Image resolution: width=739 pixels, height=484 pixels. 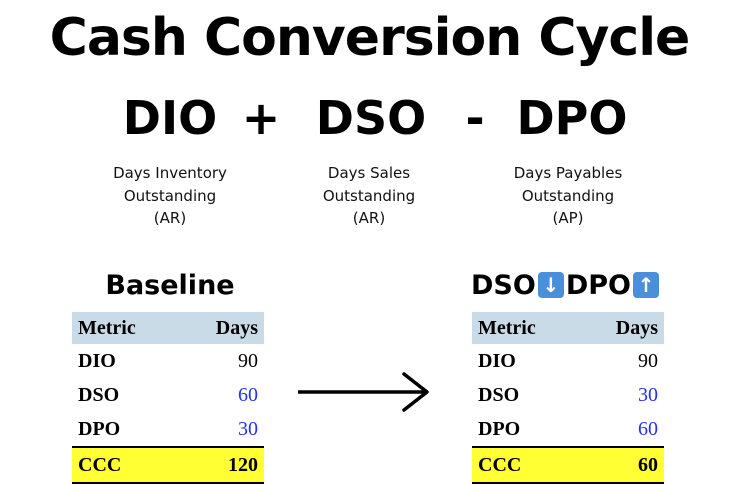 What do you see at coordinates (222, 465) in the screenshot?
I see `total-days-cell: 120` at bounding box center [222, 465].